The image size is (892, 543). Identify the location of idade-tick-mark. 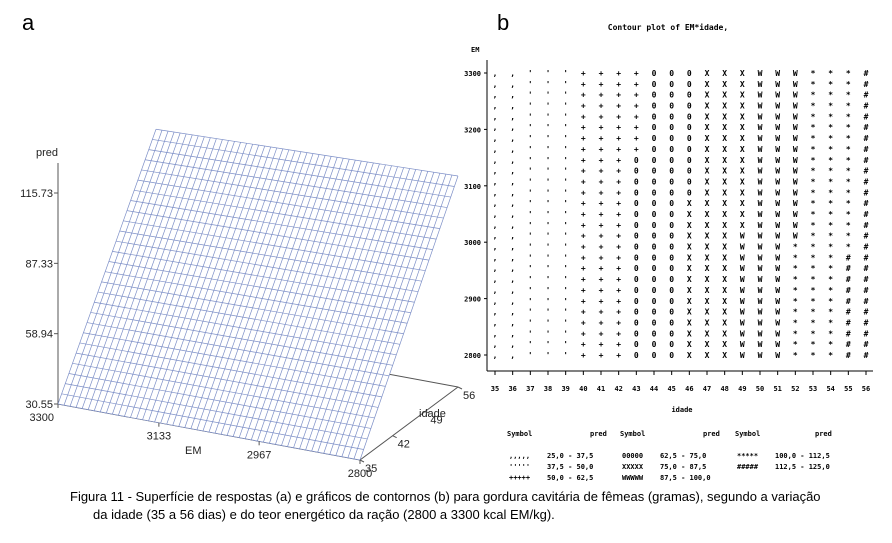
(427, 412).